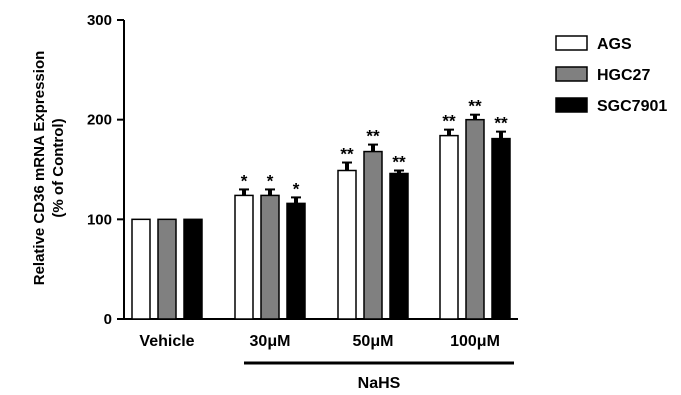  Describe the element at coordinates (270, 341) in the screenshot. I see `category-label: 30μM` at that location.